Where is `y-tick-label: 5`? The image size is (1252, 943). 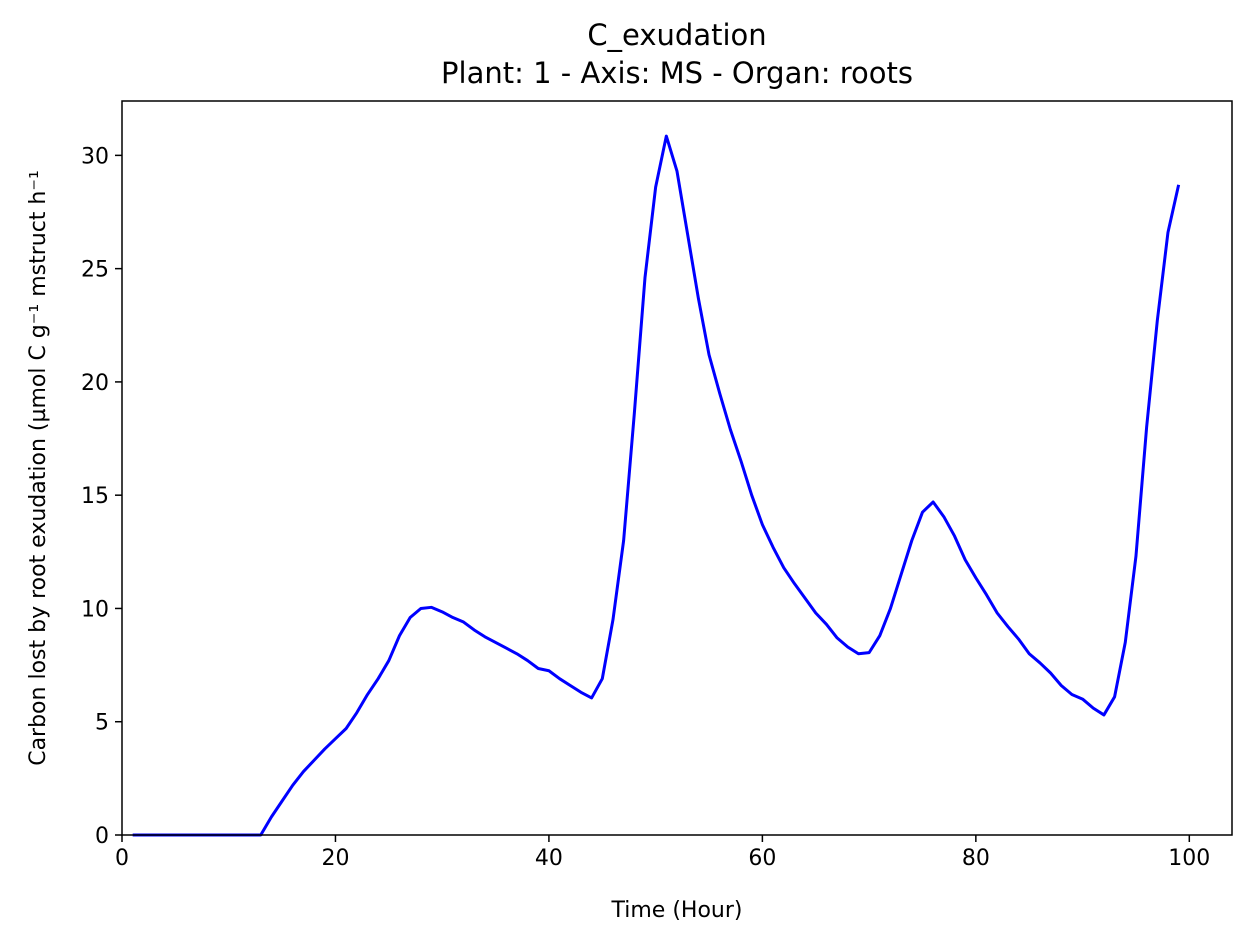 y-tick-label: 5 is located at coordinates (102, 723).